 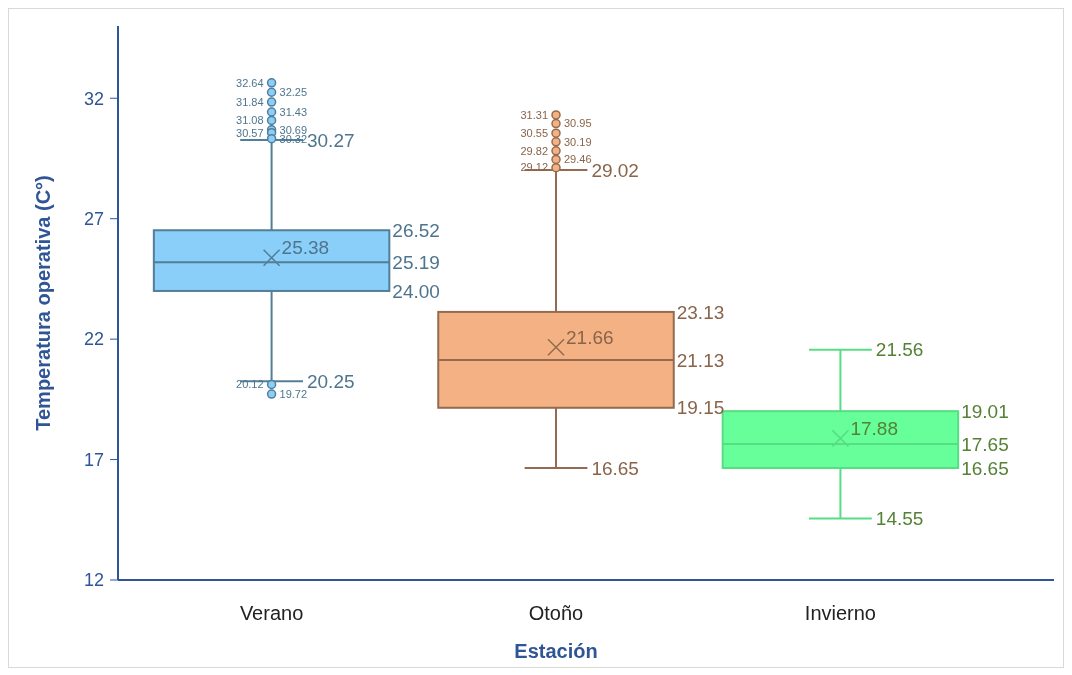 What do you see at coordinates (578, 159) in the screenshot?
I see `annotation: 29.46` at bounding box center [578, 159].